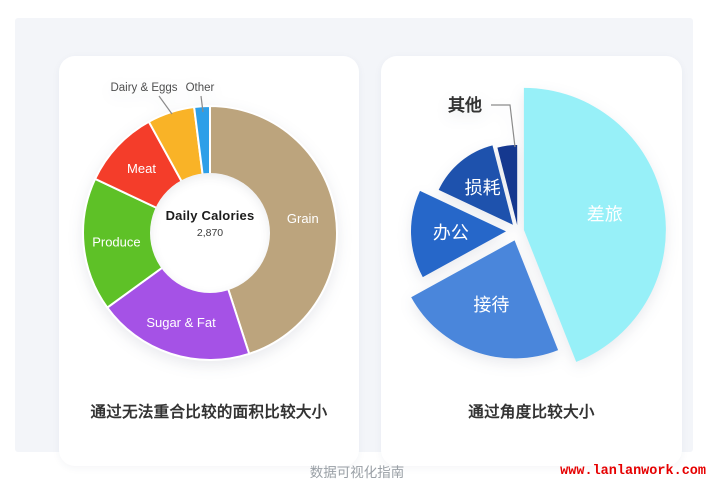  I want to click on slice-label: 办公, so click(451, 233).